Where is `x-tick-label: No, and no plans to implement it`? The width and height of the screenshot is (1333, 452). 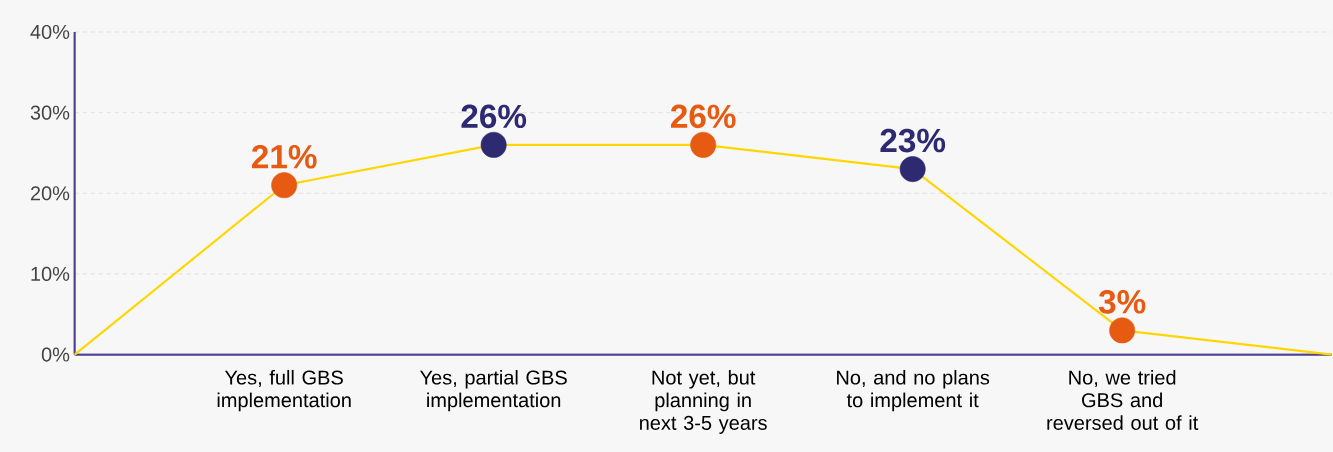
x-tick-label: No, and no plans to implement it is located at coordinates (913, 391).